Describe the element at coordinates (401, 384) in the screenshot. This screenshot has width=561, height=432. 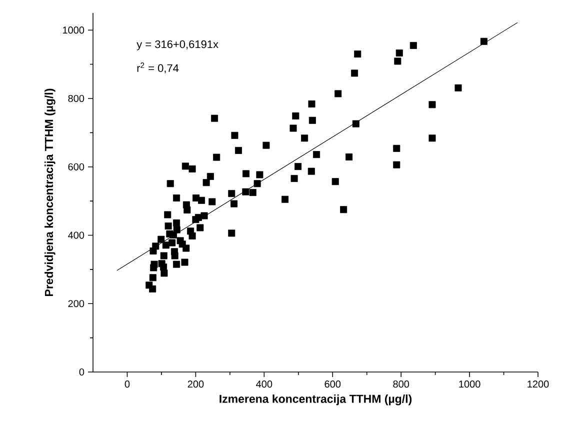
I see `x-tick-label: 800` at that location.